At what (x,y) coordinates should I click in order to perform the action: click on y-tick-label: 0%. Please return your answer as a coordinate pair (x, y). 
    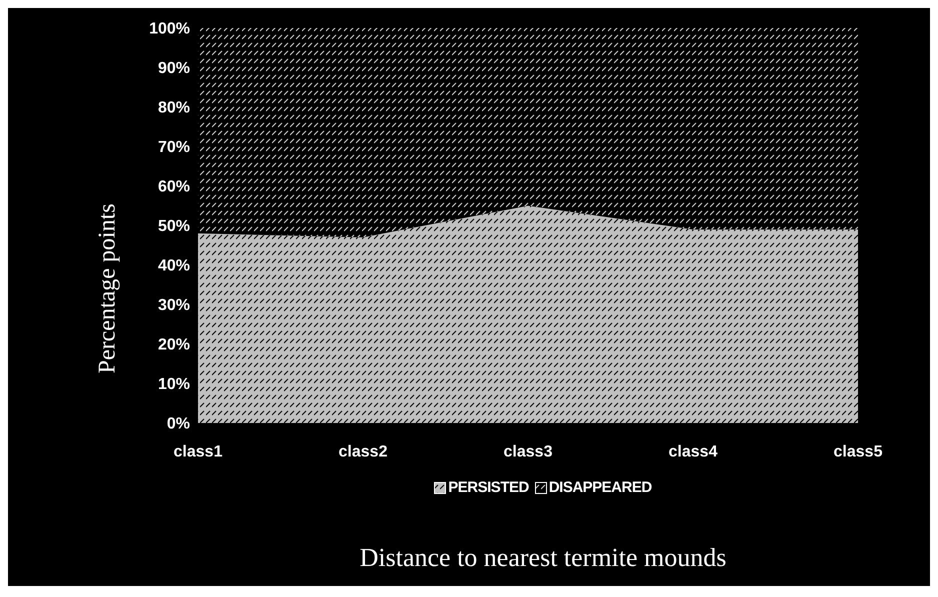
    Looking at the image, I should click on (178, 424).